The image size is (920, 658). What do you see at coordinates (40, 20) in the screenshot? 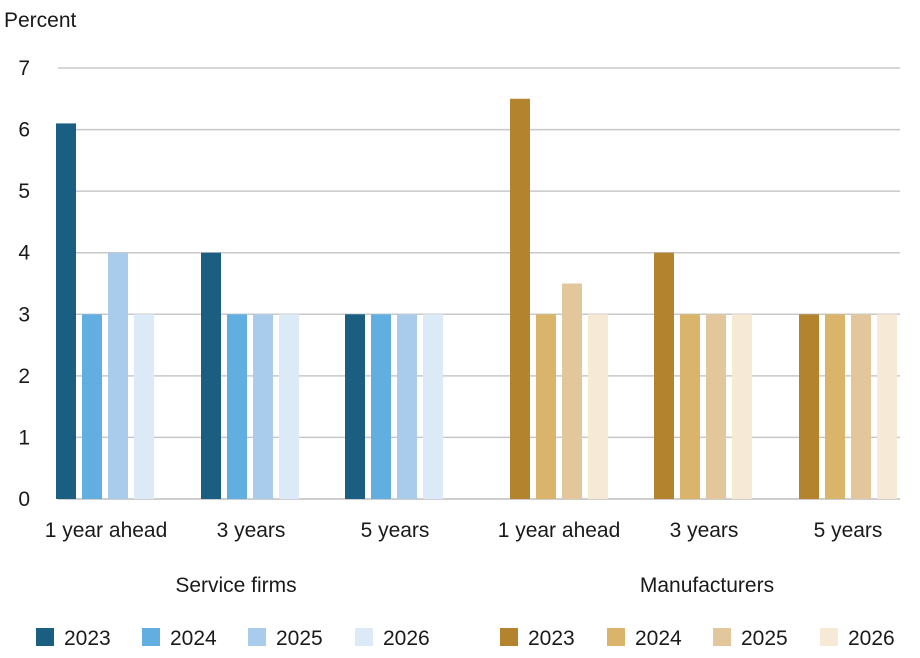
I see `y-axis-label: Percent` at bounding box center [40, 20].